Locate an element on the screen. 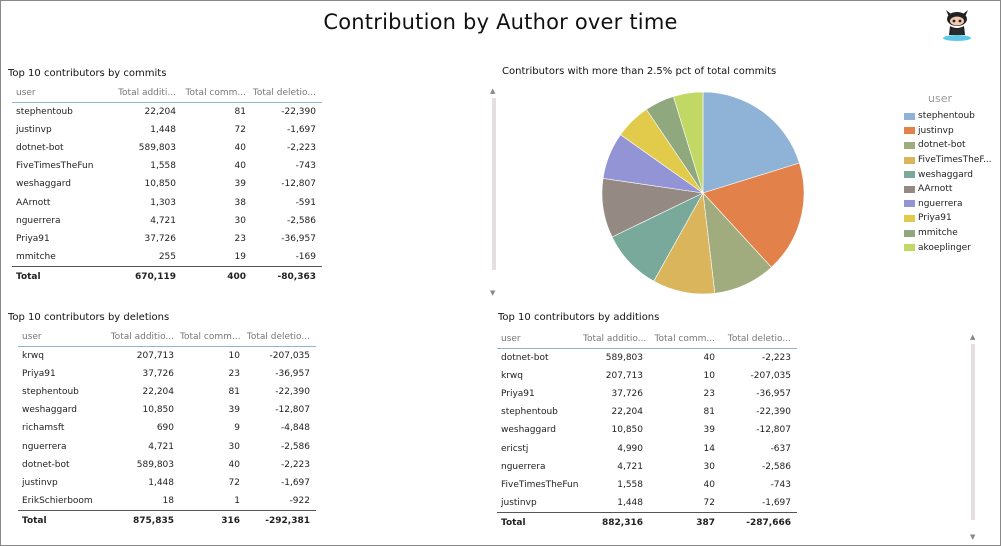  table-row: mmitche 255 19 -169 is located at coordinates (166, 256).